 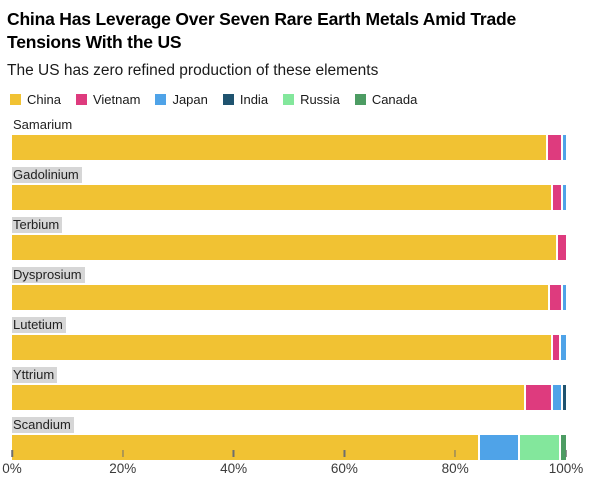 I want to click on stacked-bar-dysprosium, so click(x=289, y=297).